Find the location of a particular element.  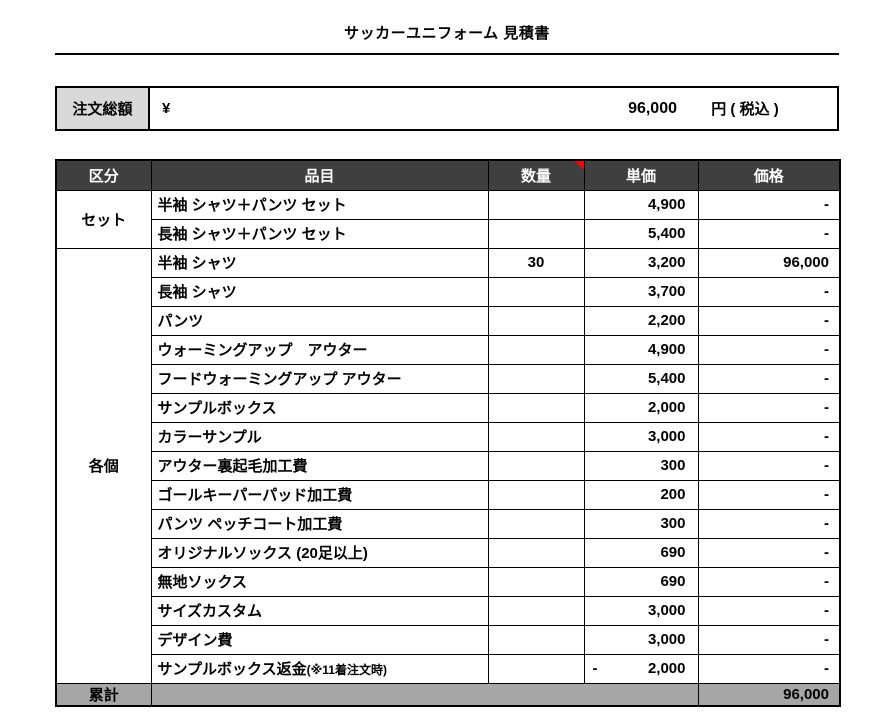

item-cell: フードウォーミングアップ アウター is located at coordinates (319, 378).